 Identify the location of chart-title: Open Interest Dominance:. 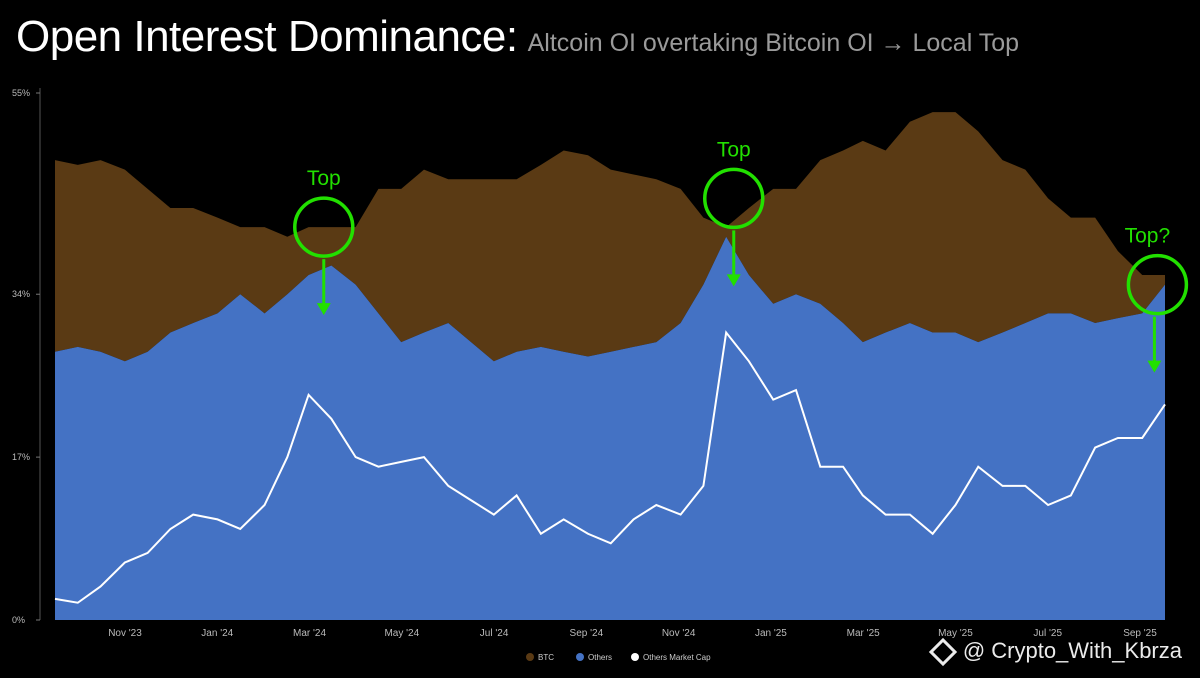
(267, 36).